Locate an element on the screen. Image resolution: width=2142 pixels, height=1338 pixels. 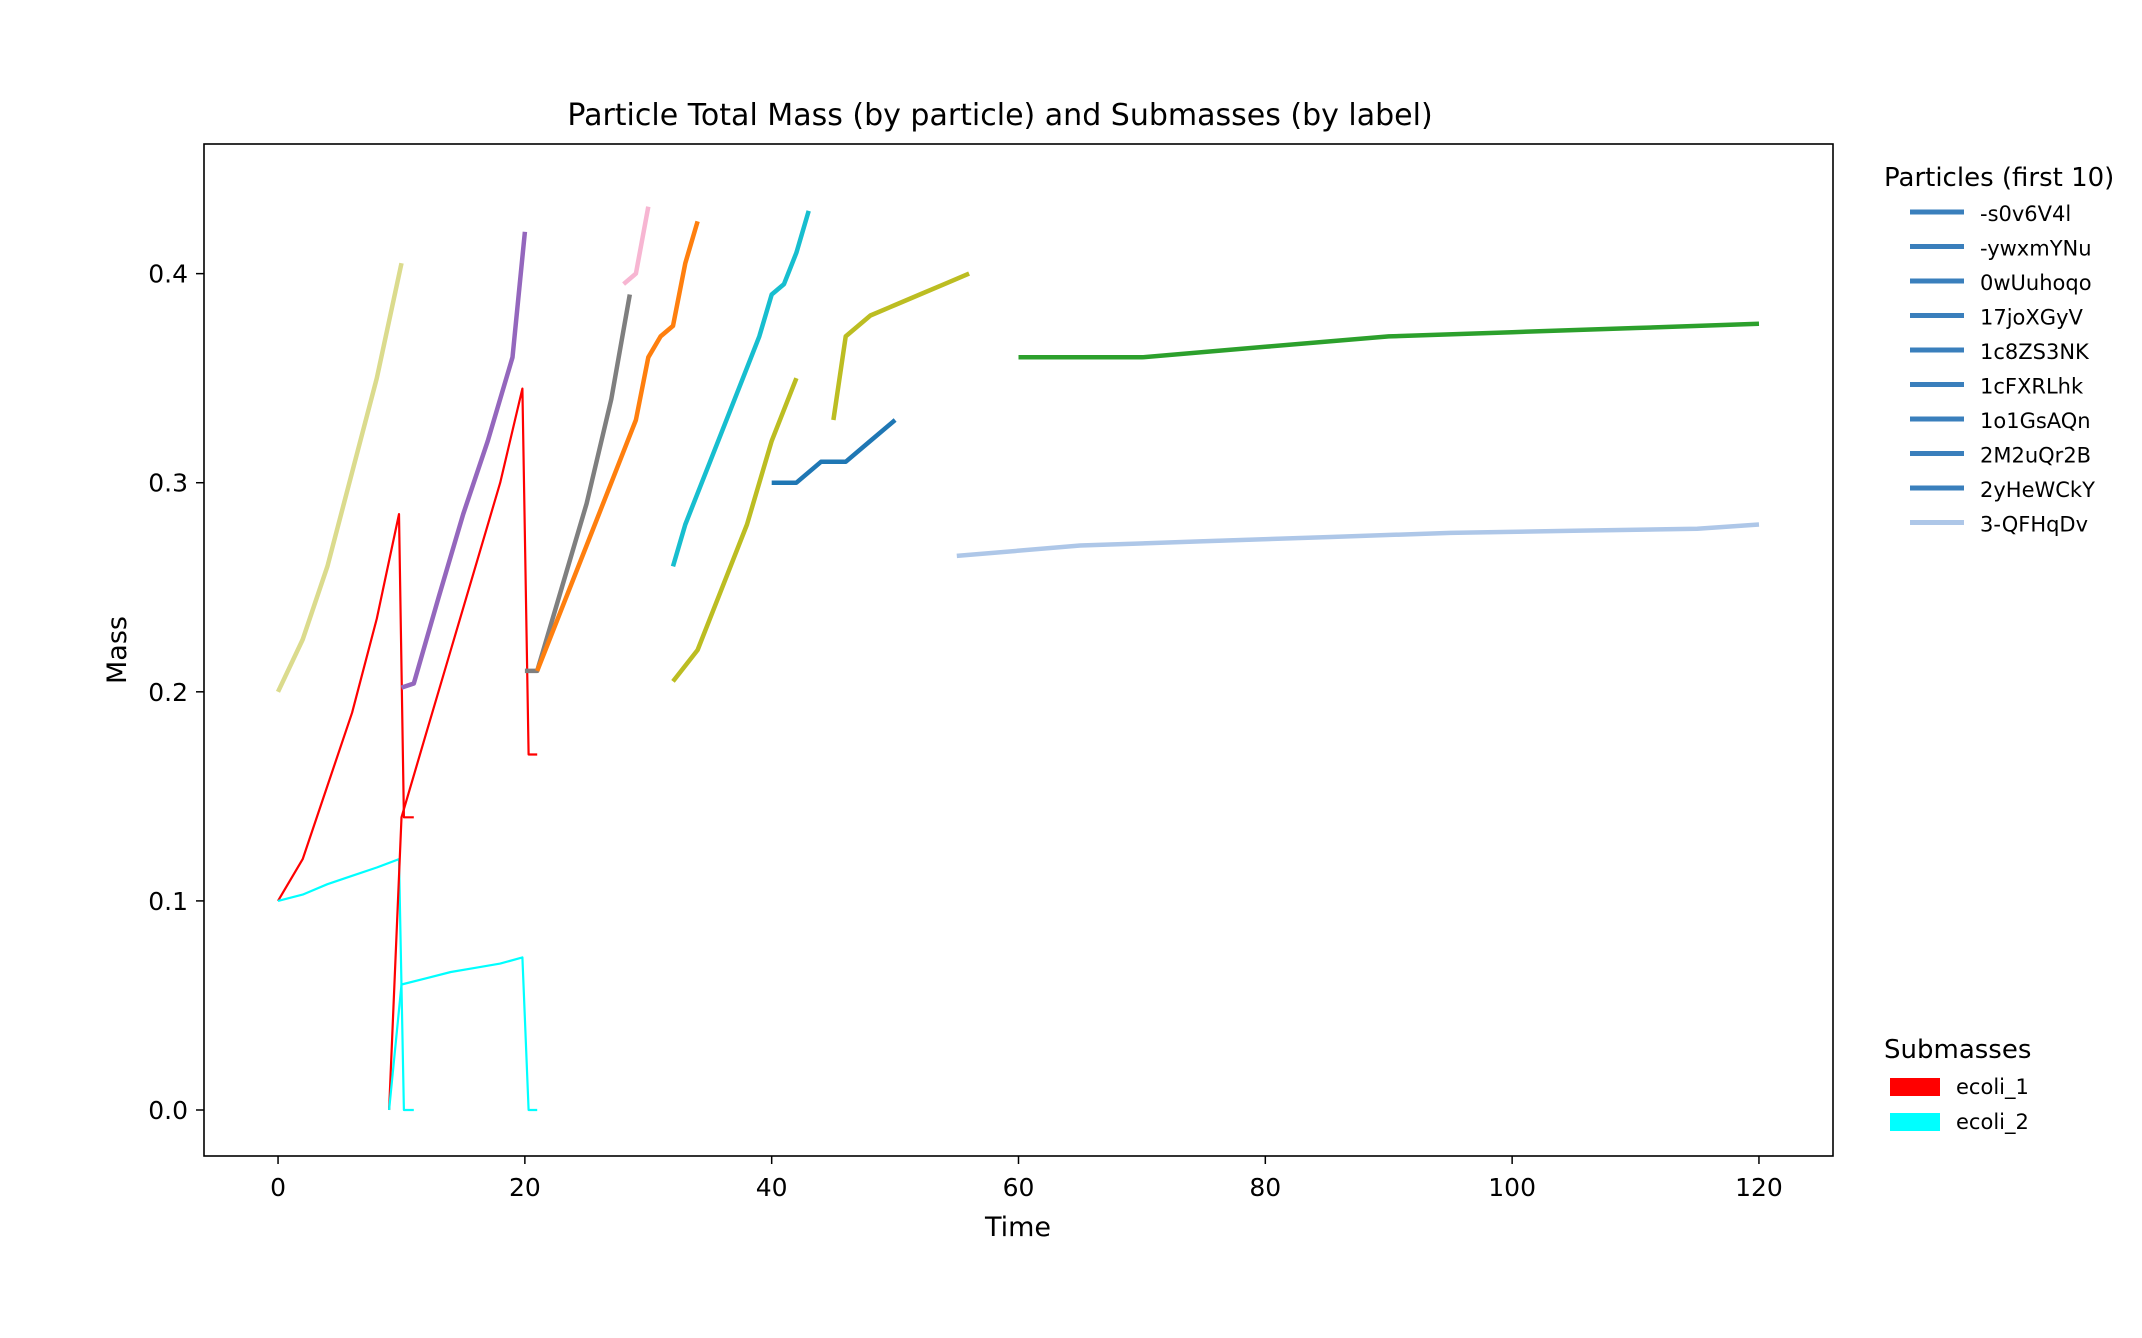
legend-particle-label: -s0v6V4l is located at coordinates (2025, 214).